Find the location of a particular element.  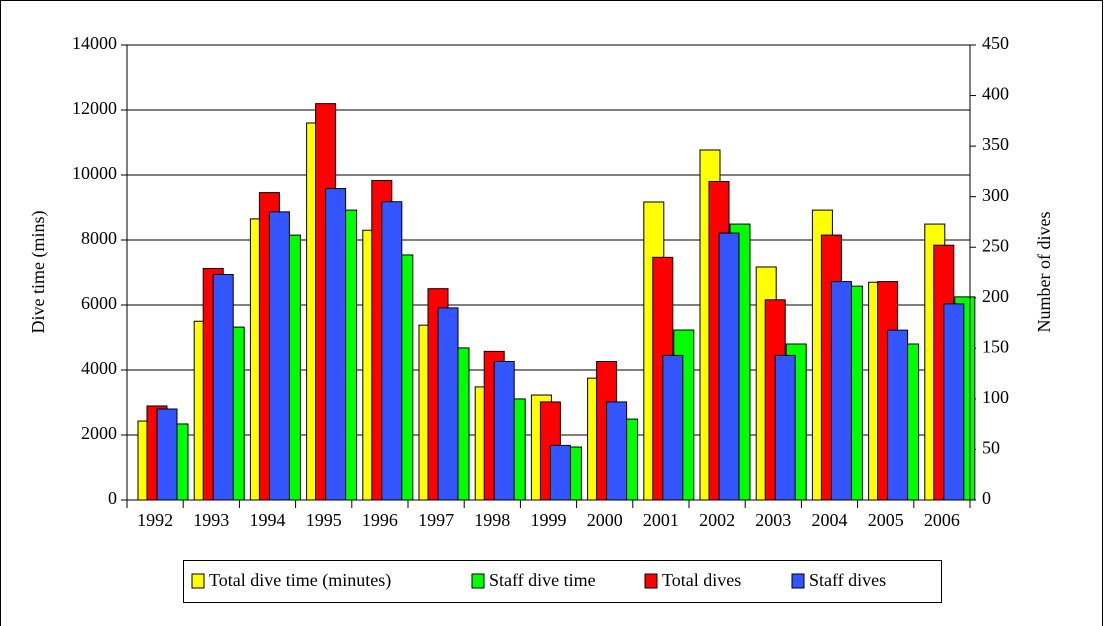

y-tick-label: 4000 is located at coordinates (99, 368).